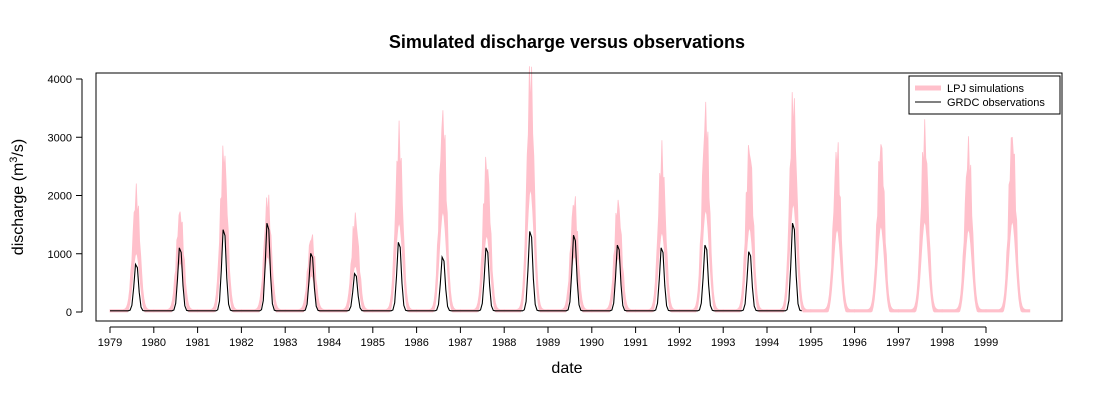 The height and width of the screenshot is (412, 1100). Describe the element at coordinates (329, 343) in the screenshot. I see `x-tick-label: 1984` at that location.